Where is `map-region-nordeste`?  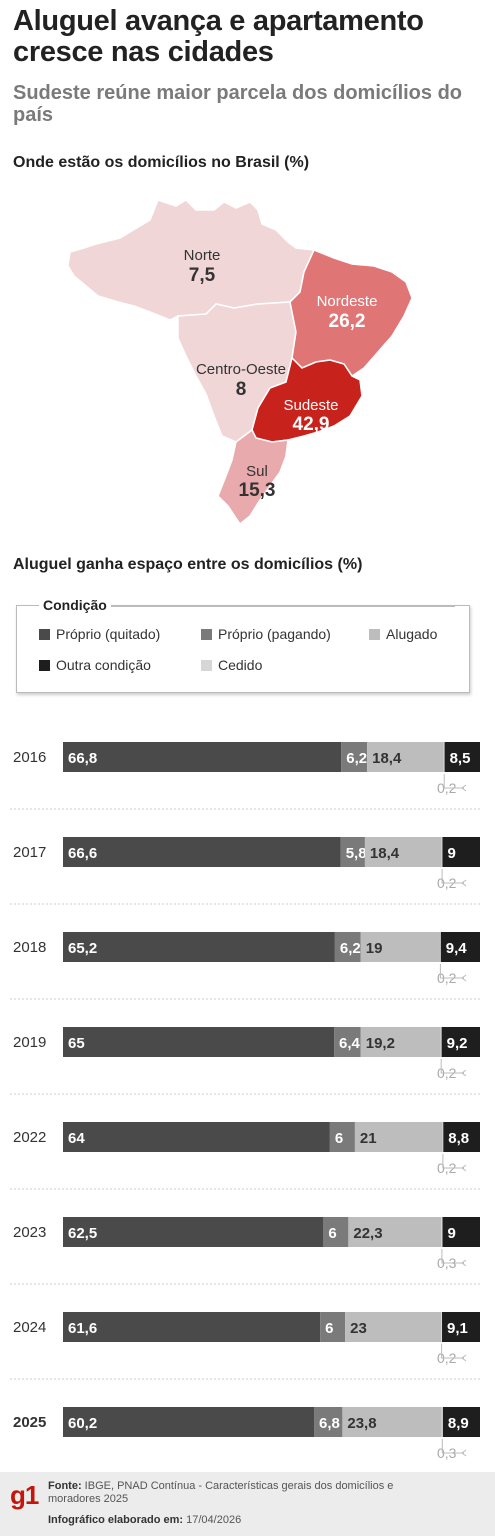
map-region-nordeste is located at coordinates (351, 313).